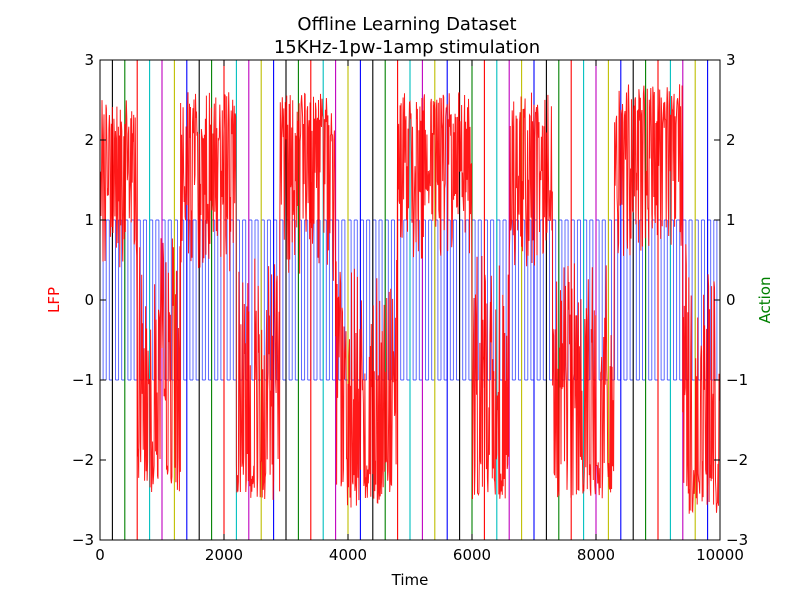 This screenshot has height=600, width=800. Describe the element at coordinates (472, 555) in the screenshot. I see `x-tick-label: 6000` at that location.